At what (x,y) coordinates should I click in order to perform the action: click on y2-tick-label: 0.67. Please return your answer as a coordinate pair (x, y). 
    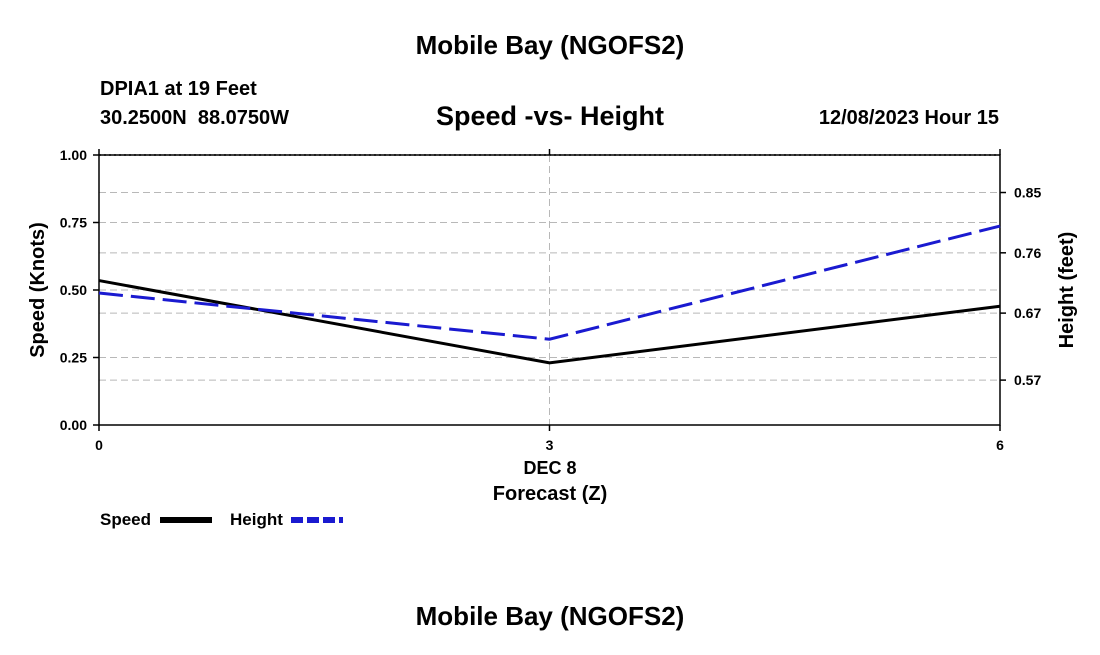
    Looking at the image, I should click on (1027, 313).